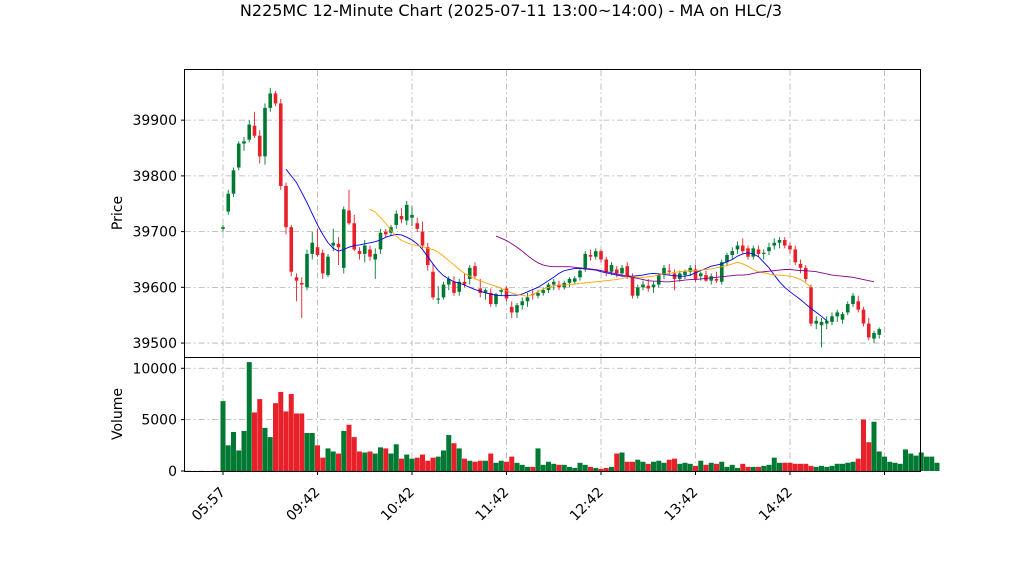 Image resolution: width=1022 pixels, height=575 pixels. What do you see at coordinates (209, 505) in the screenshot?
I see `x-tick-label: 05:57` at bounding box center [209, 505].